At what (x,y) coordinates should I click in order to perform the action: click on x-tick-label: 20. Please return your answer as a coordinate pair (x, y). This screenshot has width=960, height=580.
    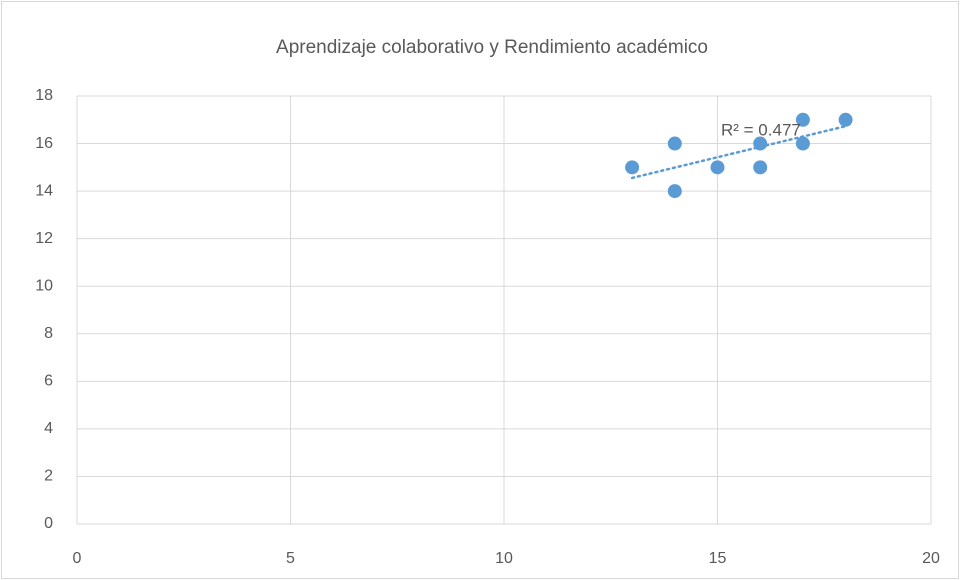
    Looking at the image, I should click on (931, 558).